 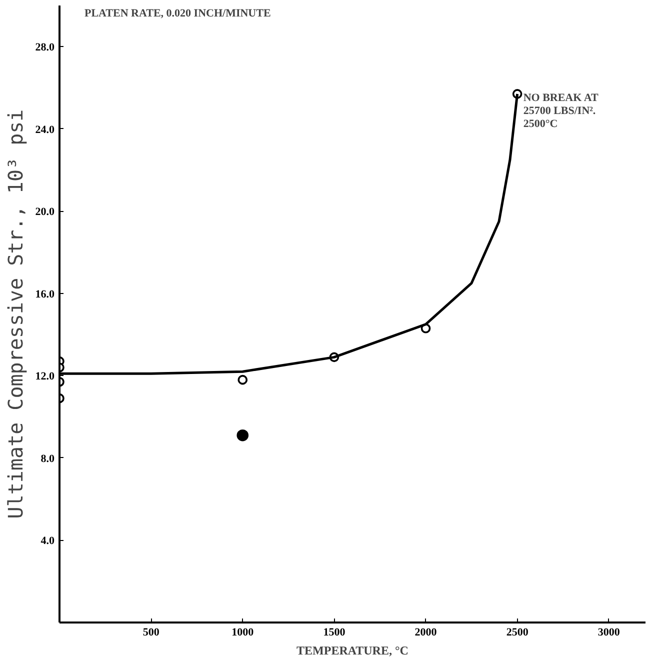 What do you see at coordinates (334, 632) in the screenshot?
I see `x-tick-label: 1500` at bounding box center [334, 632].